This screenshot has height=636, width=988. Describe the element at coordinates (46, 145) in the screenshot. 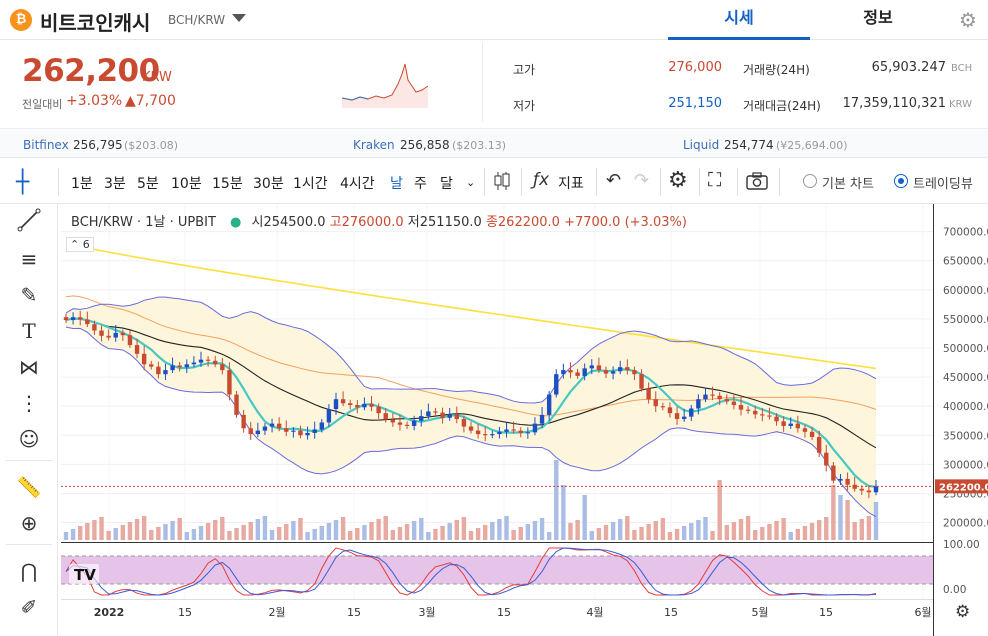

I see `exchange-name: Bitfinex` at that location.